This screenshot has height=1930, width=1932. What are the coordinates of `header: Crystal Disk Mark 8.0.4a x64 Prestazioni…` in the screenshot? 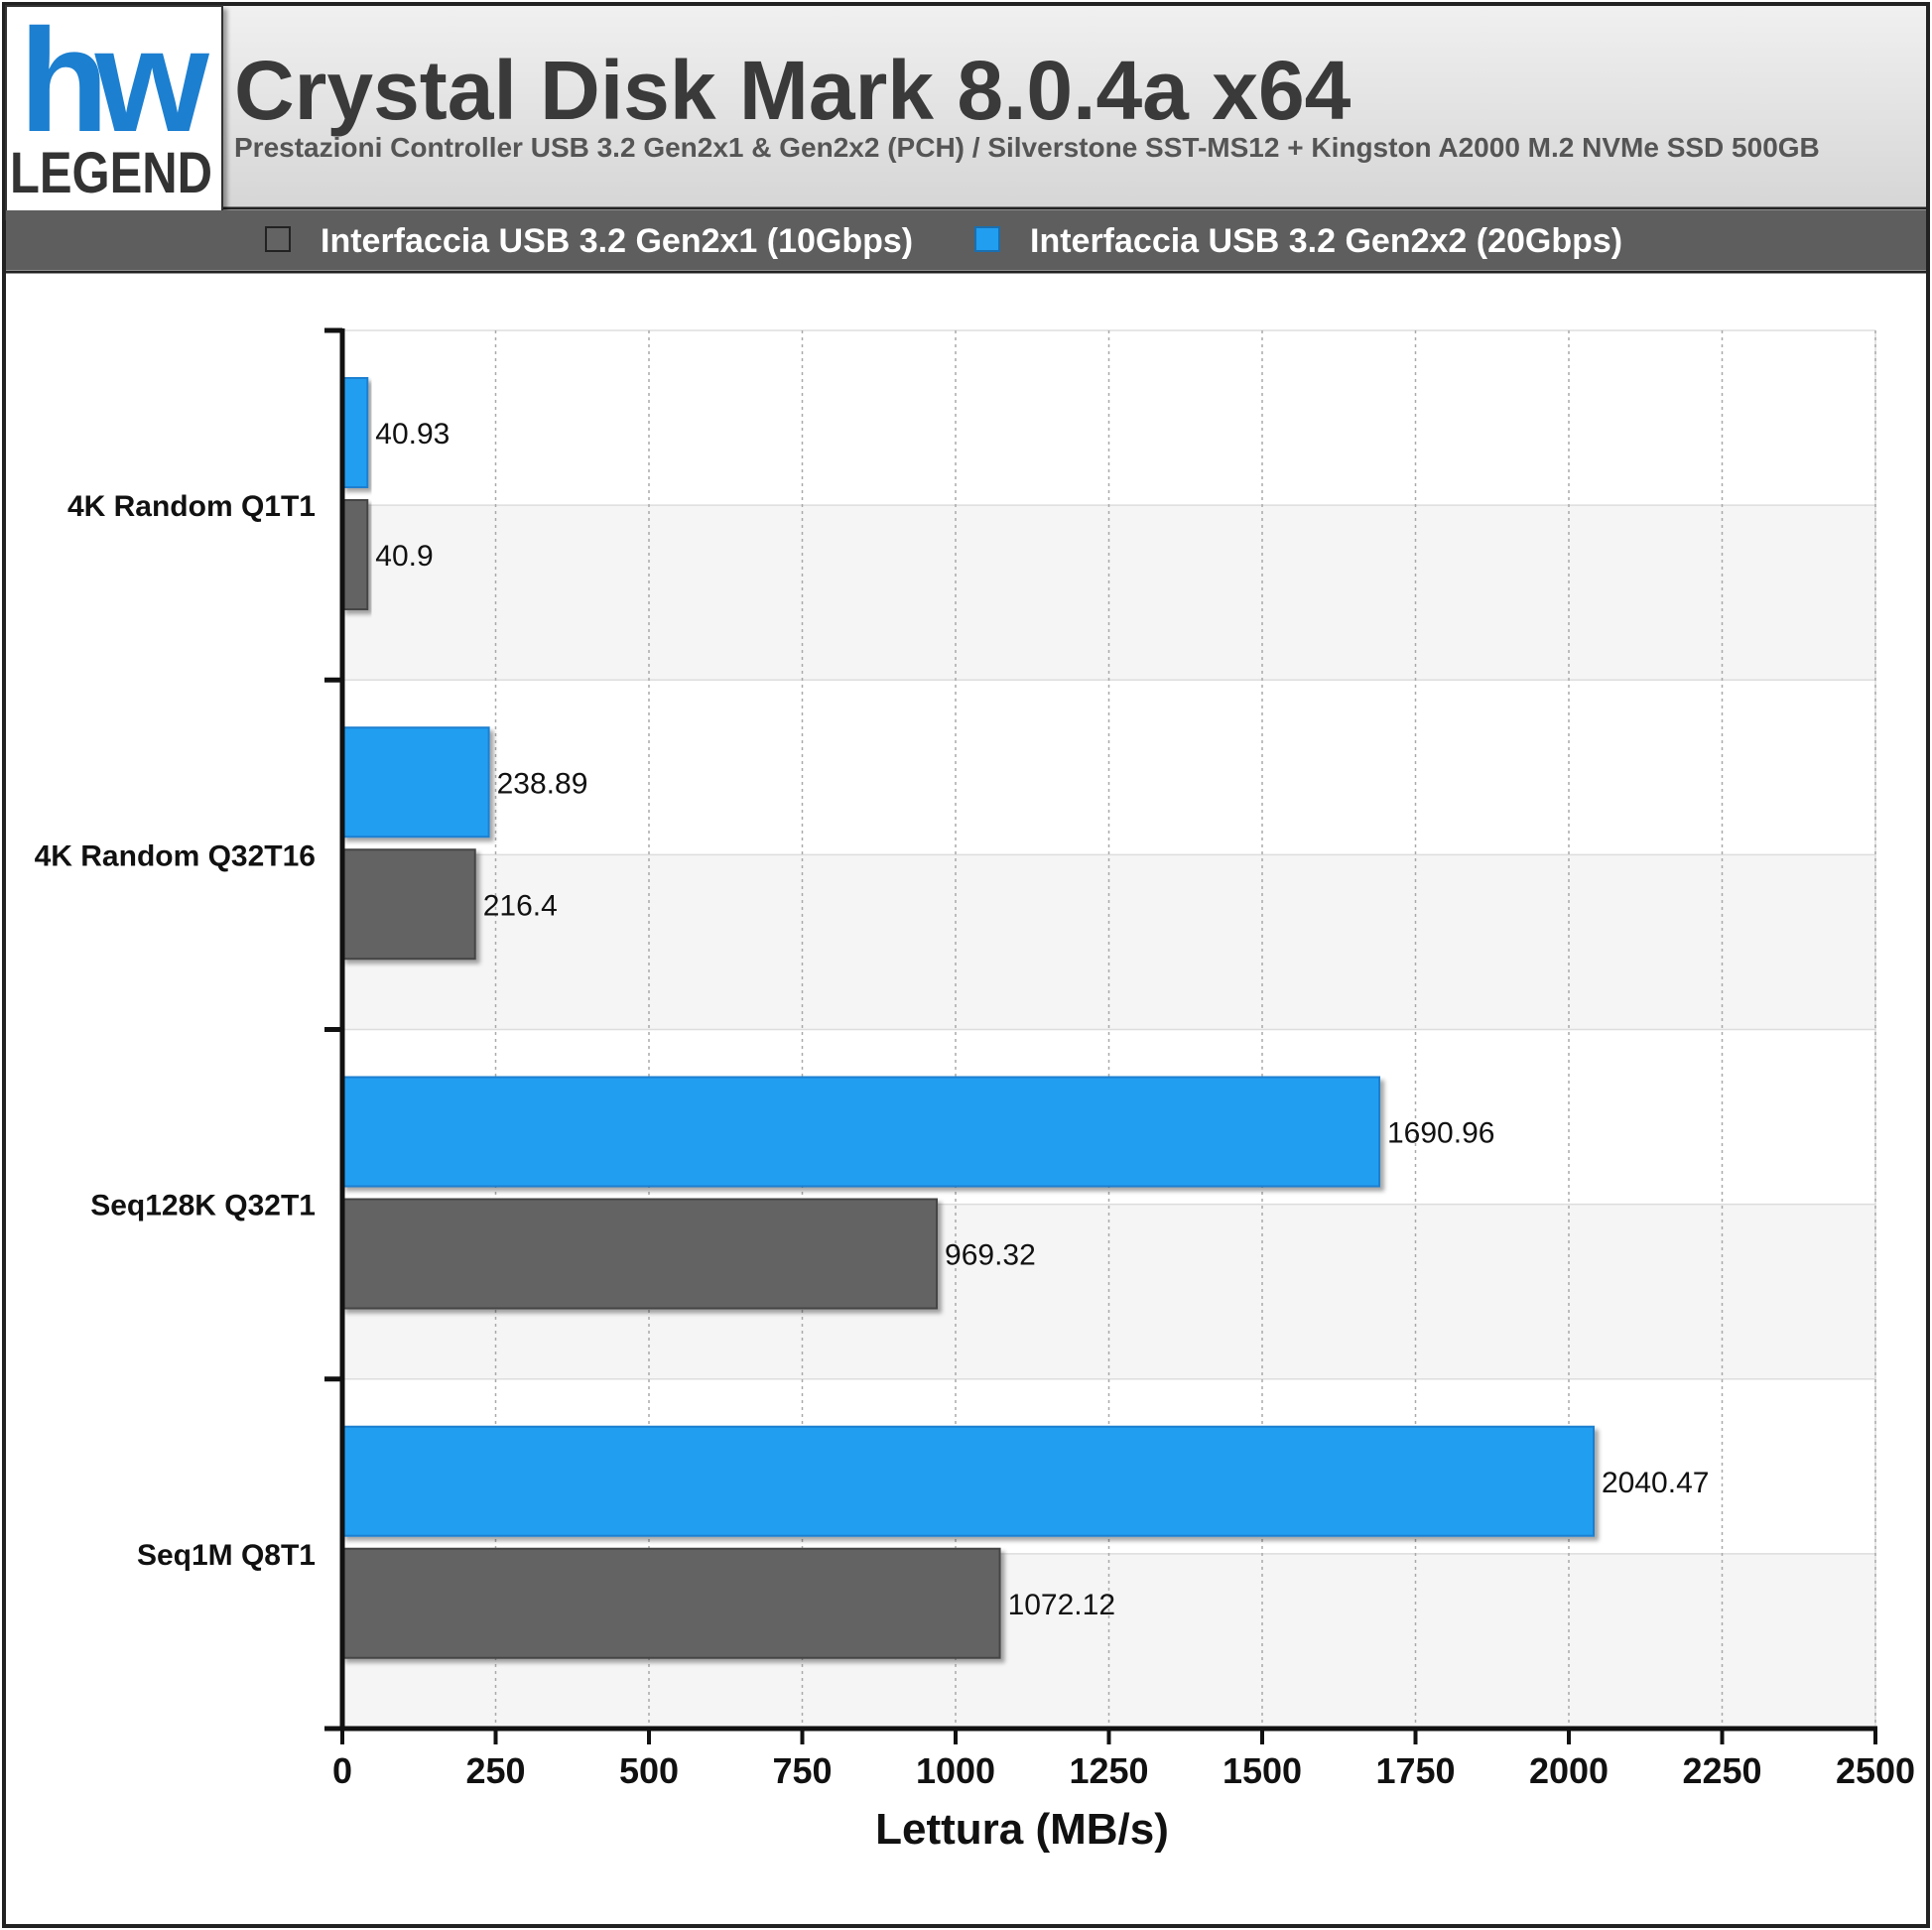 It's located at (966, 108).